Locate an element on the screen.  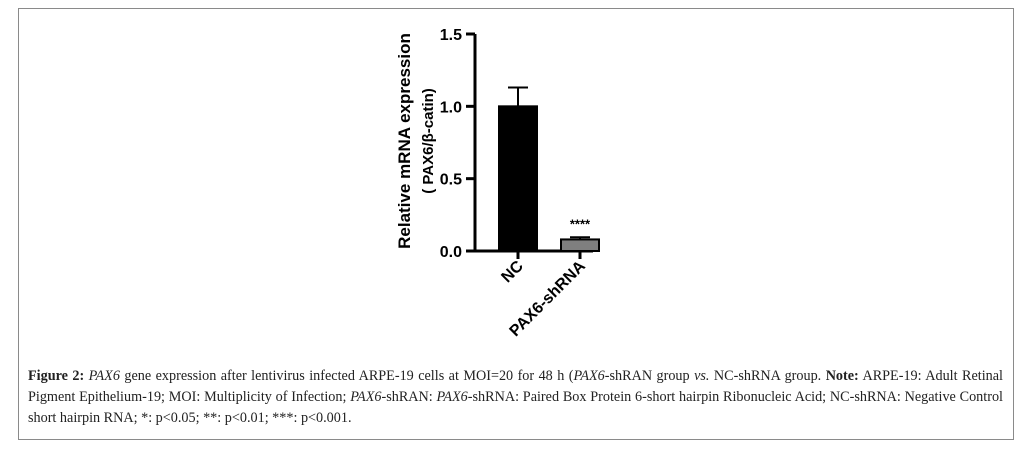
y-tick-label: 1.5 is located at coordinates (451, 35).